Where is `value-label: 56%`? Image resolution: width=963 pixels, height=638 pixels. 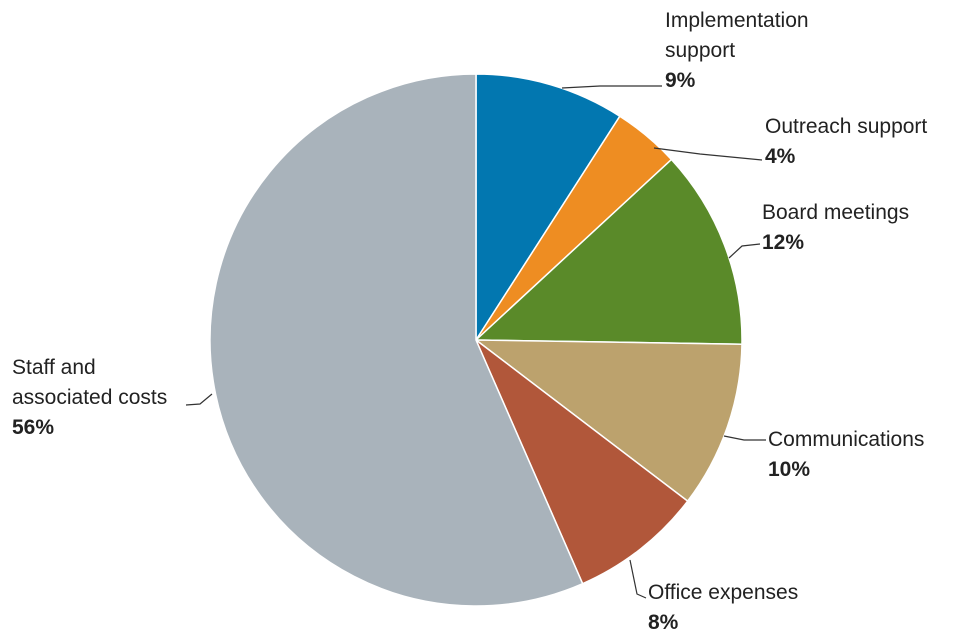
value-label: 56% is located at coordinates (33, 427).